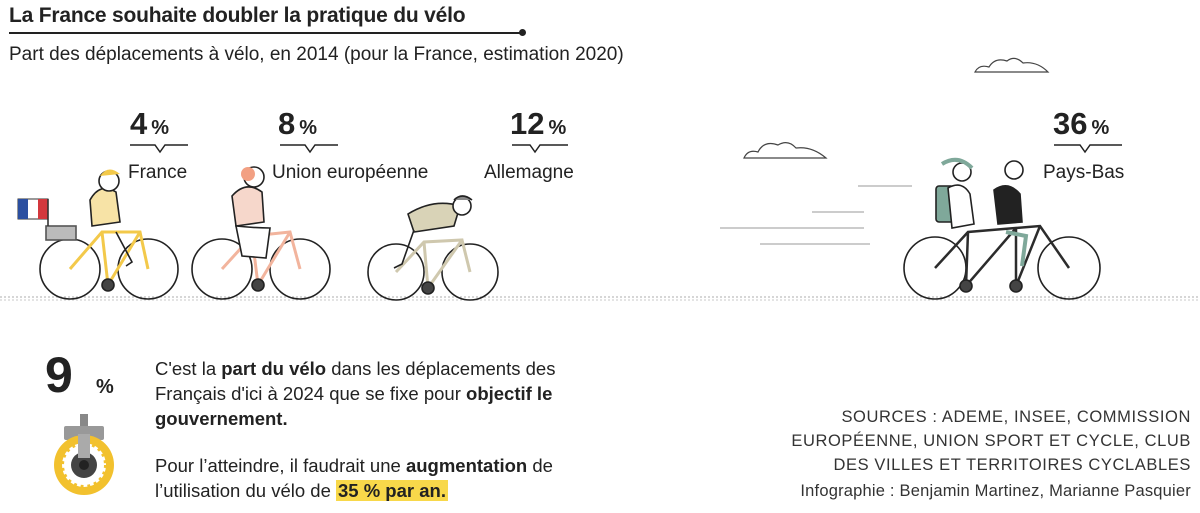 The width and height of the screenshot is (1200, 513). I want to click on sources-line: EUROPÉENNE, UNION SPORT ET CYCLE, CLUB, so click(991, 441).